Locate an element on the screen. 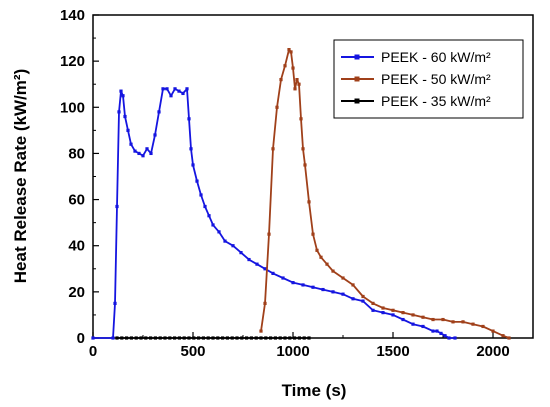  y-axis-ticks: 0 20 40 60 80 100 120 140 is located at coordinates (79, 177).